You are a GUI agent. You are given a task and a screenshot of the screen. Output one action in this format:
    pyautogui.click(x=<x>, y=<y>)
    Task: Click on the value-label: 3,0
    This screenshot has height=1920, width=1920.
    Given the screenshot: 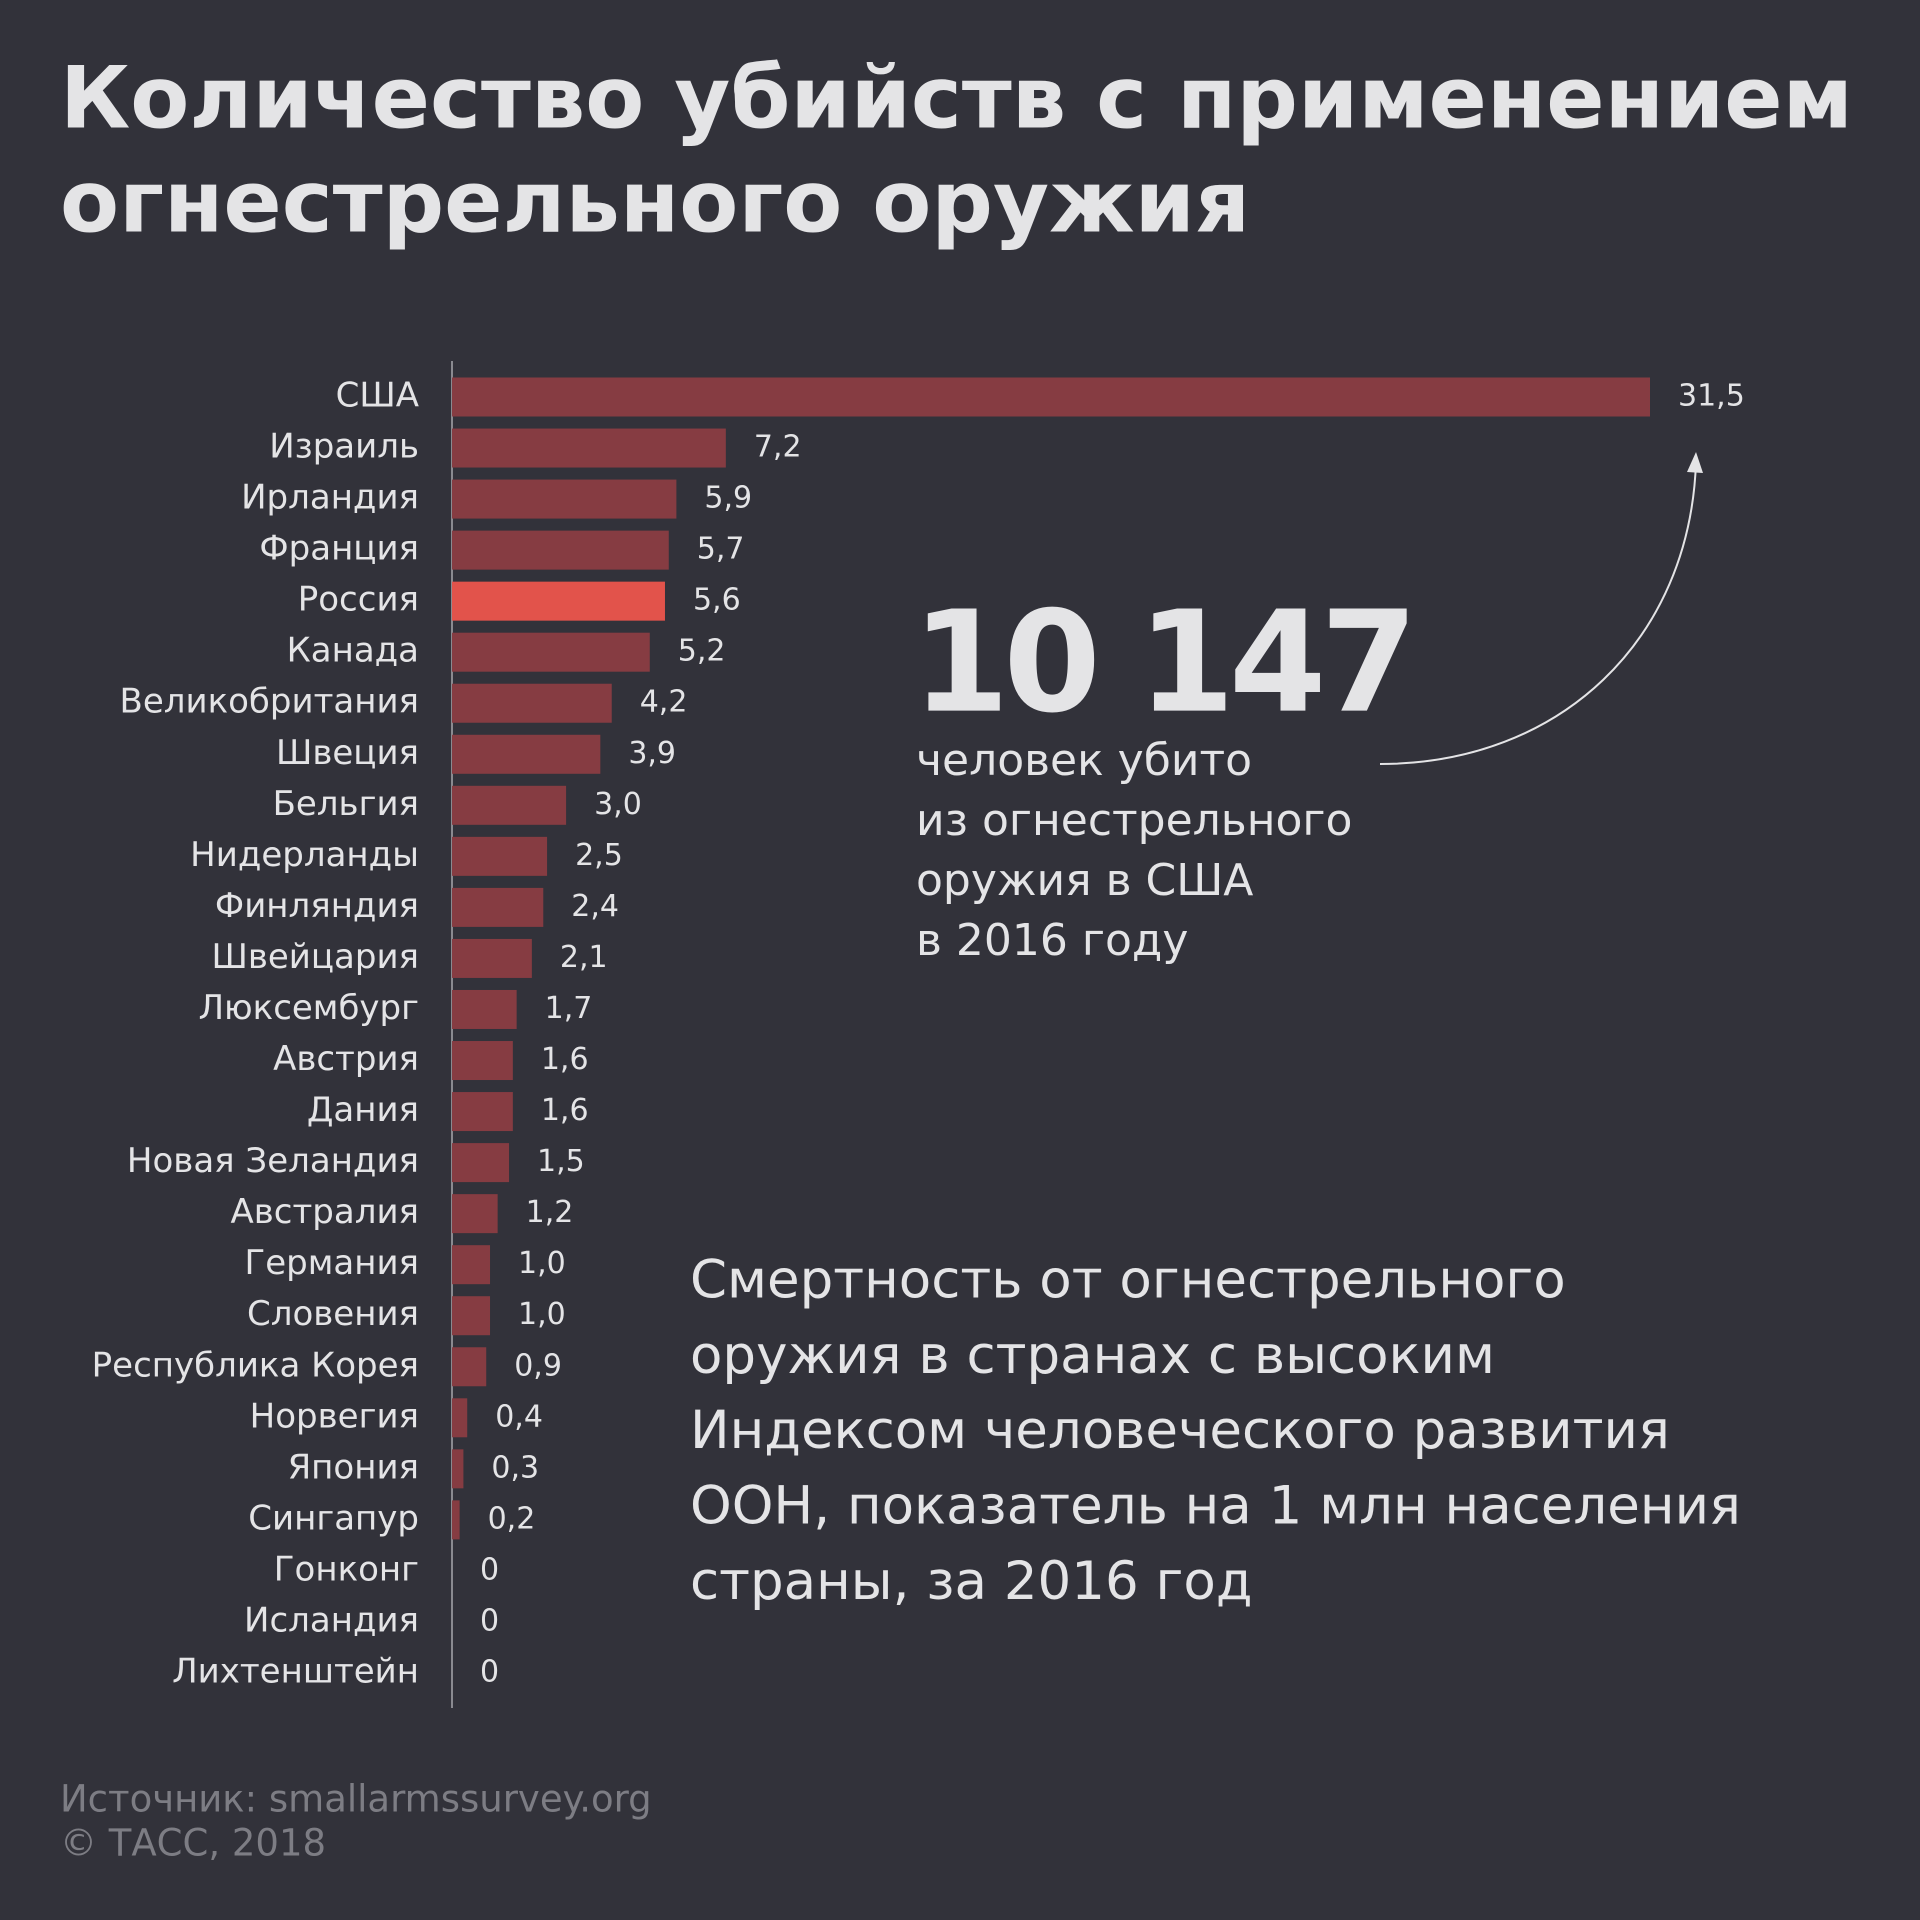 What is the action you would take?
    pyautogui.click(x=618, y=804)
    